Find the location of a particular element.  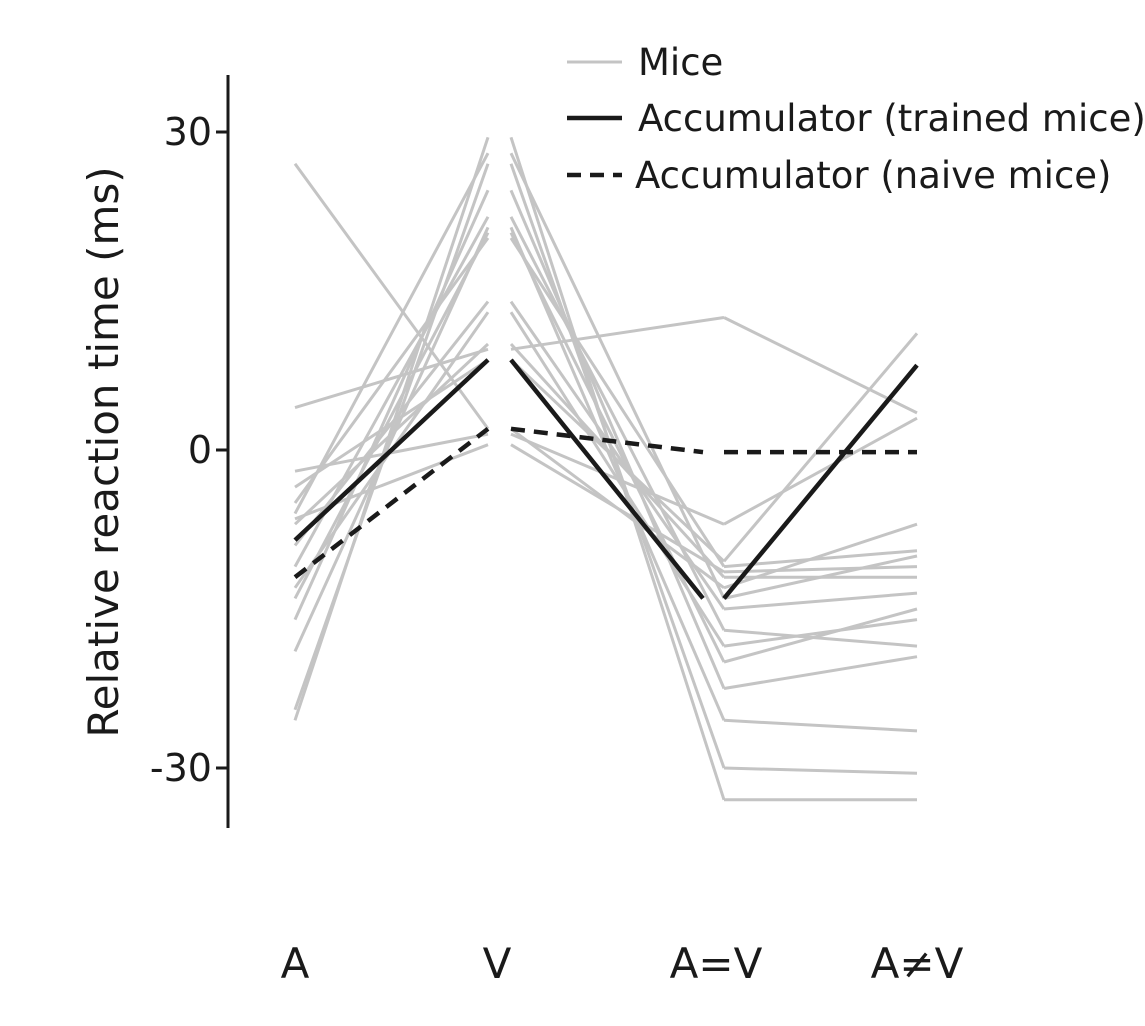

category-label: V is located at coordinates (497, 963).